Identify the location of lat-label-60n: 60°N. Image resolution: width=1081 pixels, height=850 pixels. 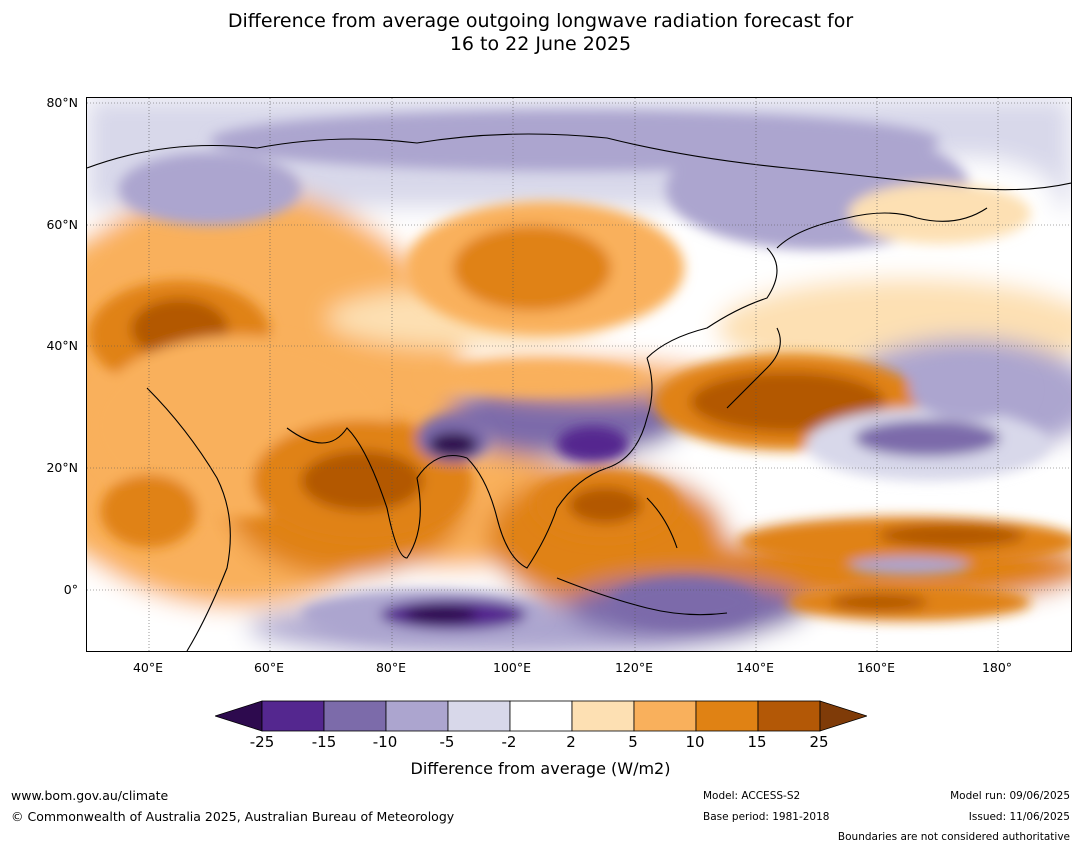
(62, 224).